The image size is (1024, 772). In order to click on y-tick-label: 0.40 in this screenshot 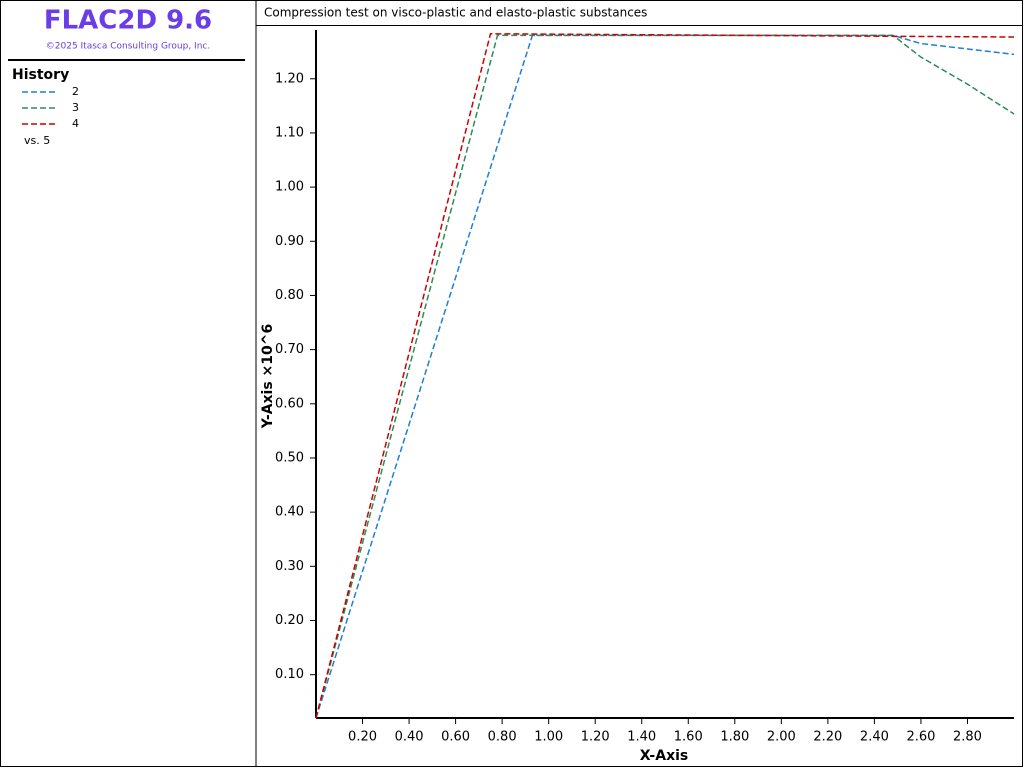, I will do `click(289, 512)`.